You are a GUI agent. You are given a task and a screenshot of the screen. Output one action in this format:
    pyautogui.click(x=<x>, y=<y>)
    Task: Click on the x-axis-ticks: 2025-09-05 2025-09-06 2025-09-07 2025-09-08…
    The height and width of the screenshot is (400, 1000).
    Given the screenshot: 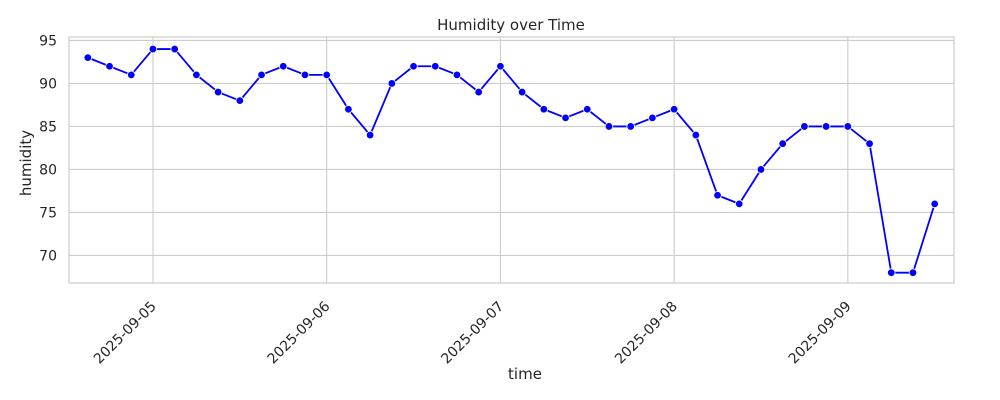 What is the action you would take?
    pyautogui.click(x=473, y=332)
    